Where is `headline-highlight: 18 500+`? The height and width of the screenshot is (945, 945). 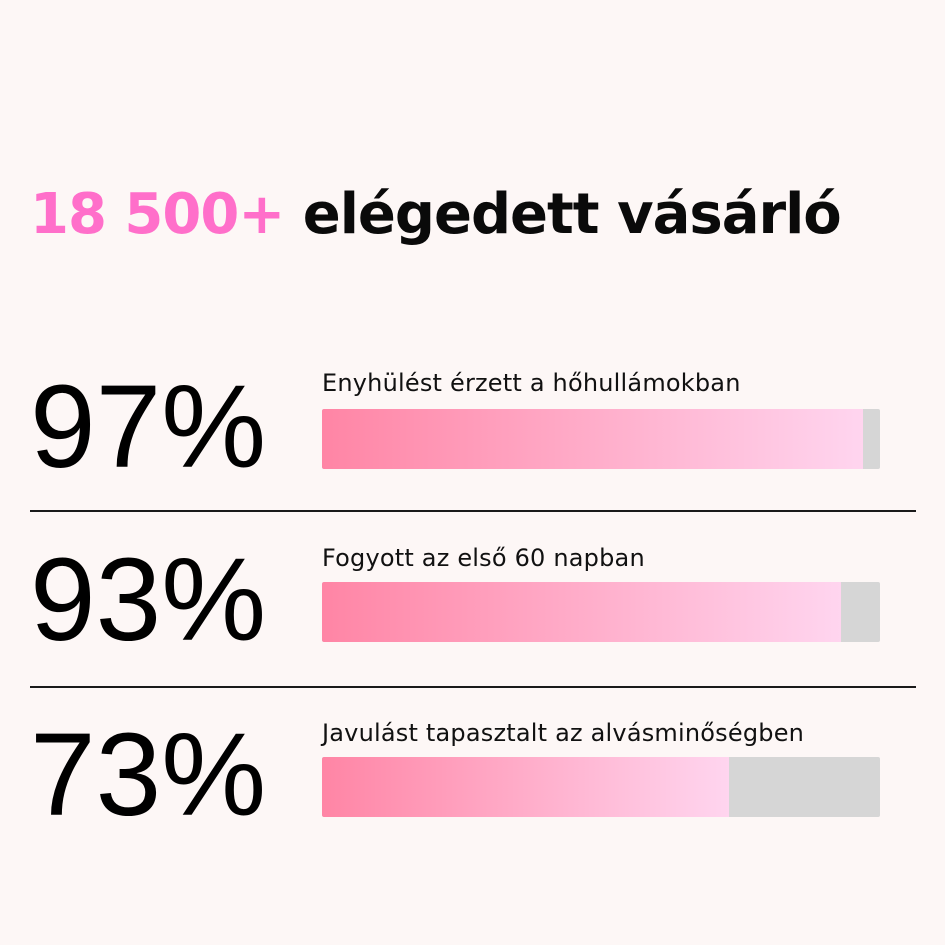 headline-highlight: 18 500+ is located at coordinates (157, 214).